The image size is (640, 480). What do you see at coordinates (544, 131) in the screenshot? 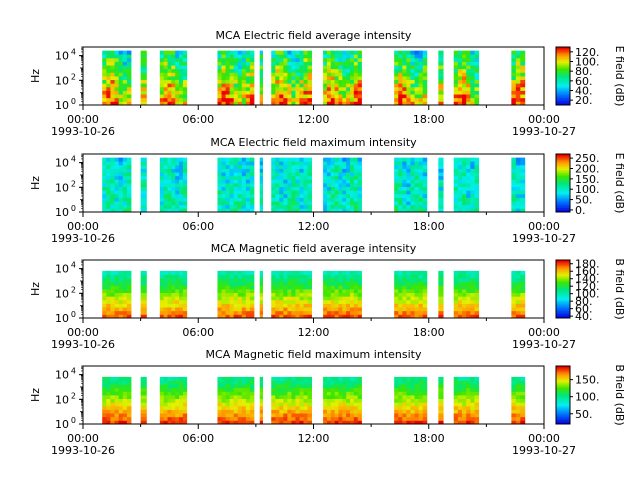
I see `x-tick-date: 1993-10-27` at bounding box center [544, 131].